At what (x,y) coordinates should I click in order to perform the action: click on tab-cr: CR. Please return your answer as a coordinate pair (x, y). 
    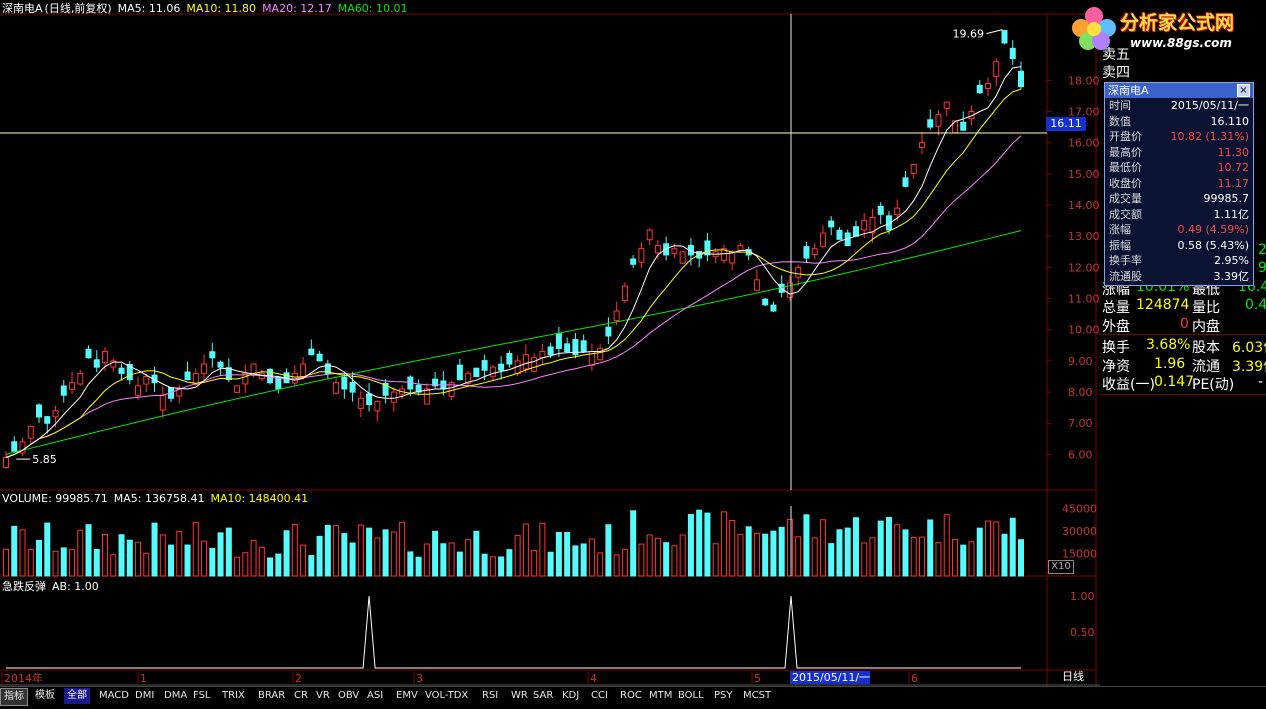
    Looking at the image, I should click on (301, 695).